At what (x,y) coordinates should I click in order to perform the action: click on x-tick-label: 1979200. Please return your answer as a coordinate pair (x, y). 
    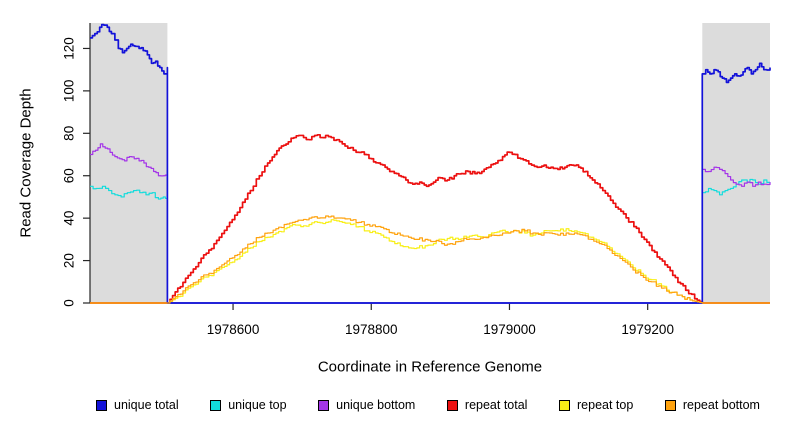
    Looking at the image, I should click on (647, 329).